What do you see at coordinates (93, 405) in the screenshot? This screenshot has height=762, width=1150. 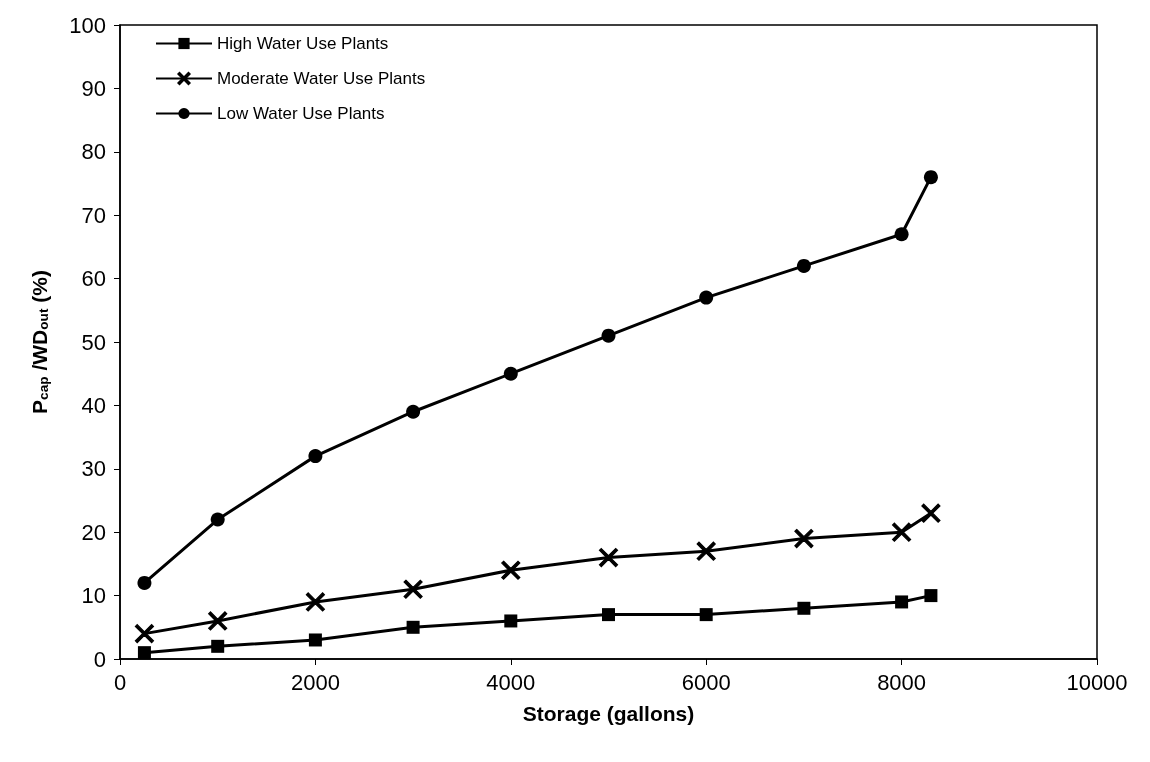 I see `y-tick-label: 40` at bounding box center [93, 405].